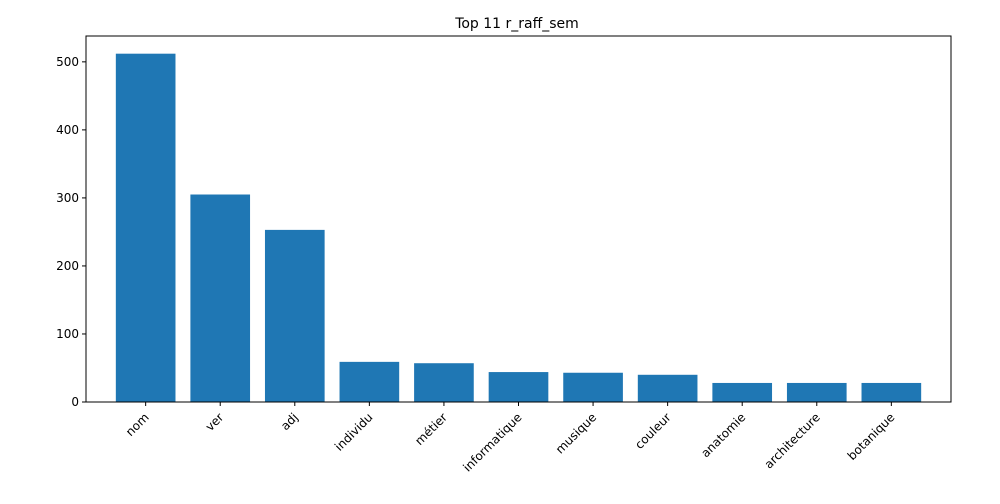 This screenshot has width=1000, height=504. Describe the element at coordinates (518, 387) in the screenshot. I see `bar-informatique` at that location.